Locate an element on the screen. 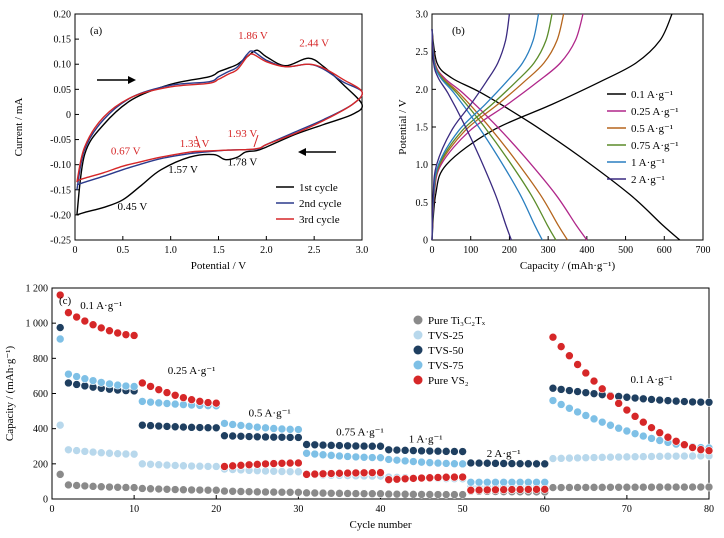 The image size is (724, 538). panel-a-x-tick-label: 0 is located at coordinates (75, 250).